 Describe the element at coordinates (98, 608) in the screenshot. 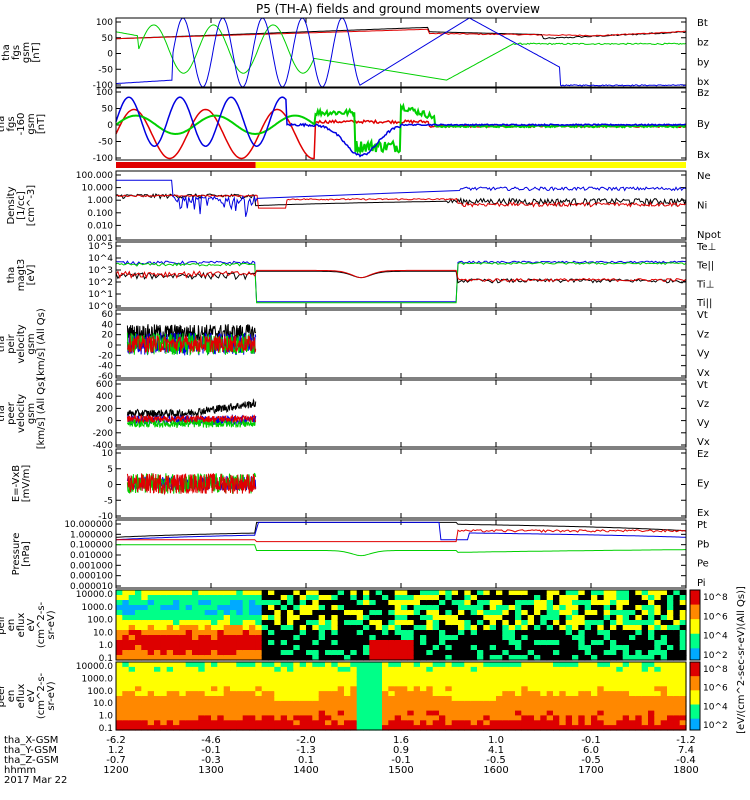

I see `y-tick-label: 1000.0` at that location.